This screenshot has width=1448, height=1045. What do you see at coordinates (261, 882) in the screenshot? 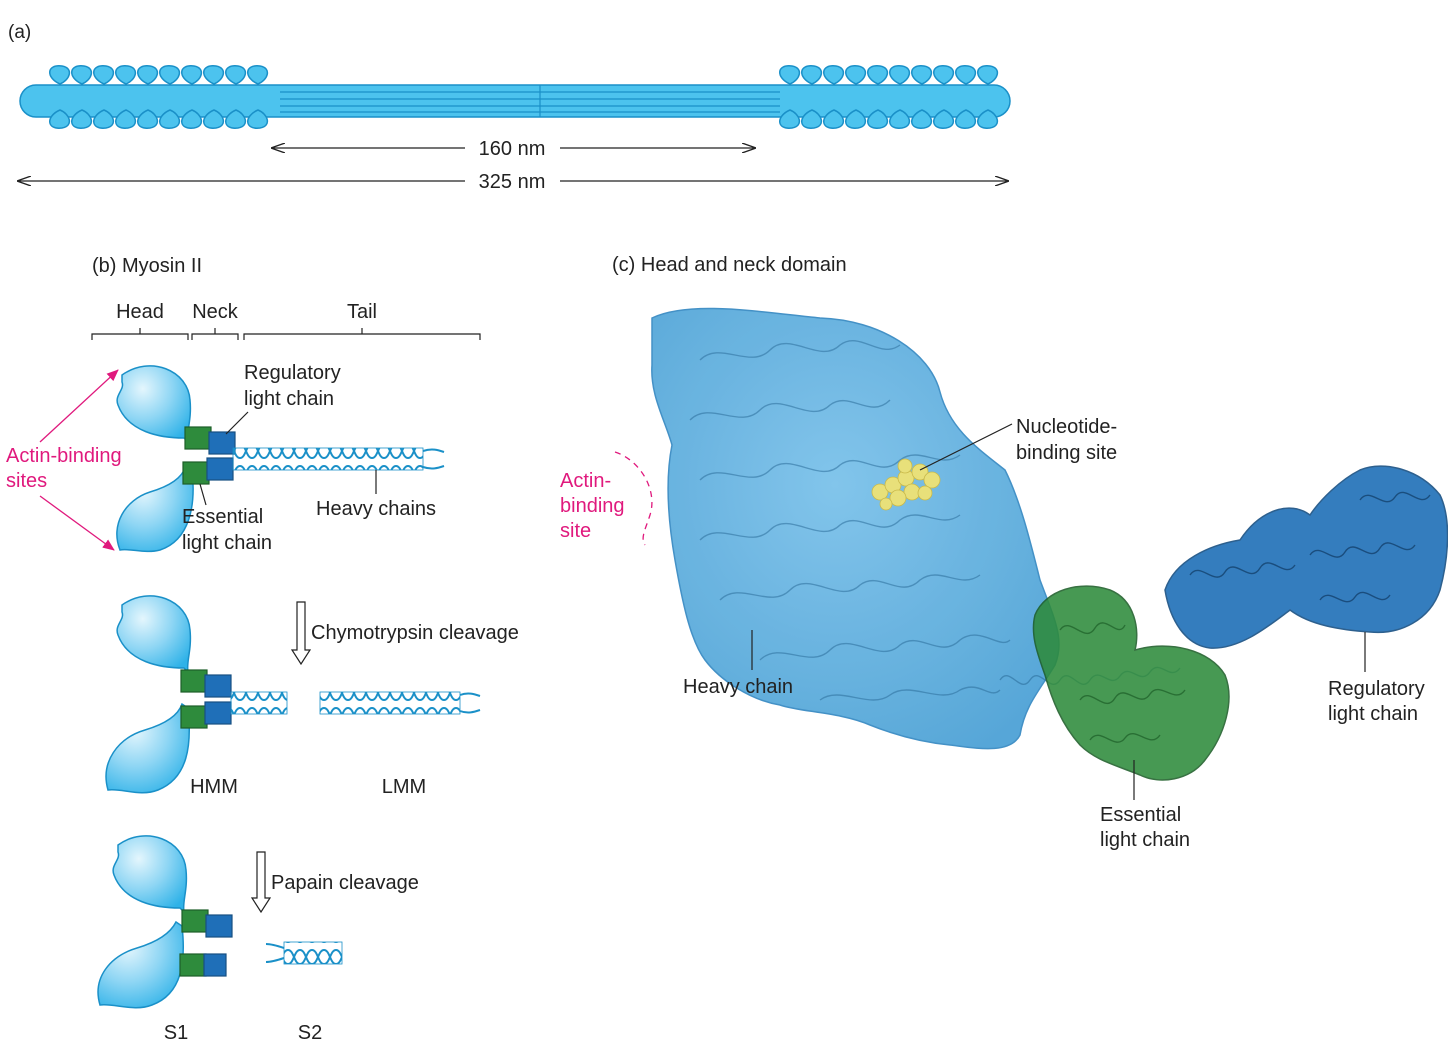
I see `papain-arrow` at bounding box center [261, 882].